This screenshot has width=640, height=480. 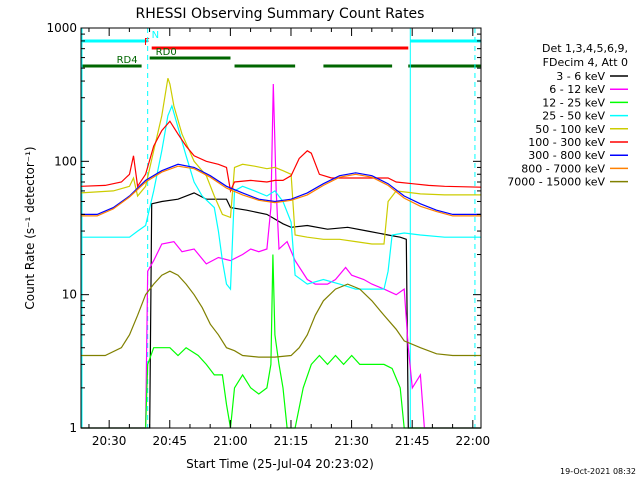 What do you see at coordinates (69, 295) in the screenshot?
I see `y-tick-label-1: 10` at bounding box center [69, 295].